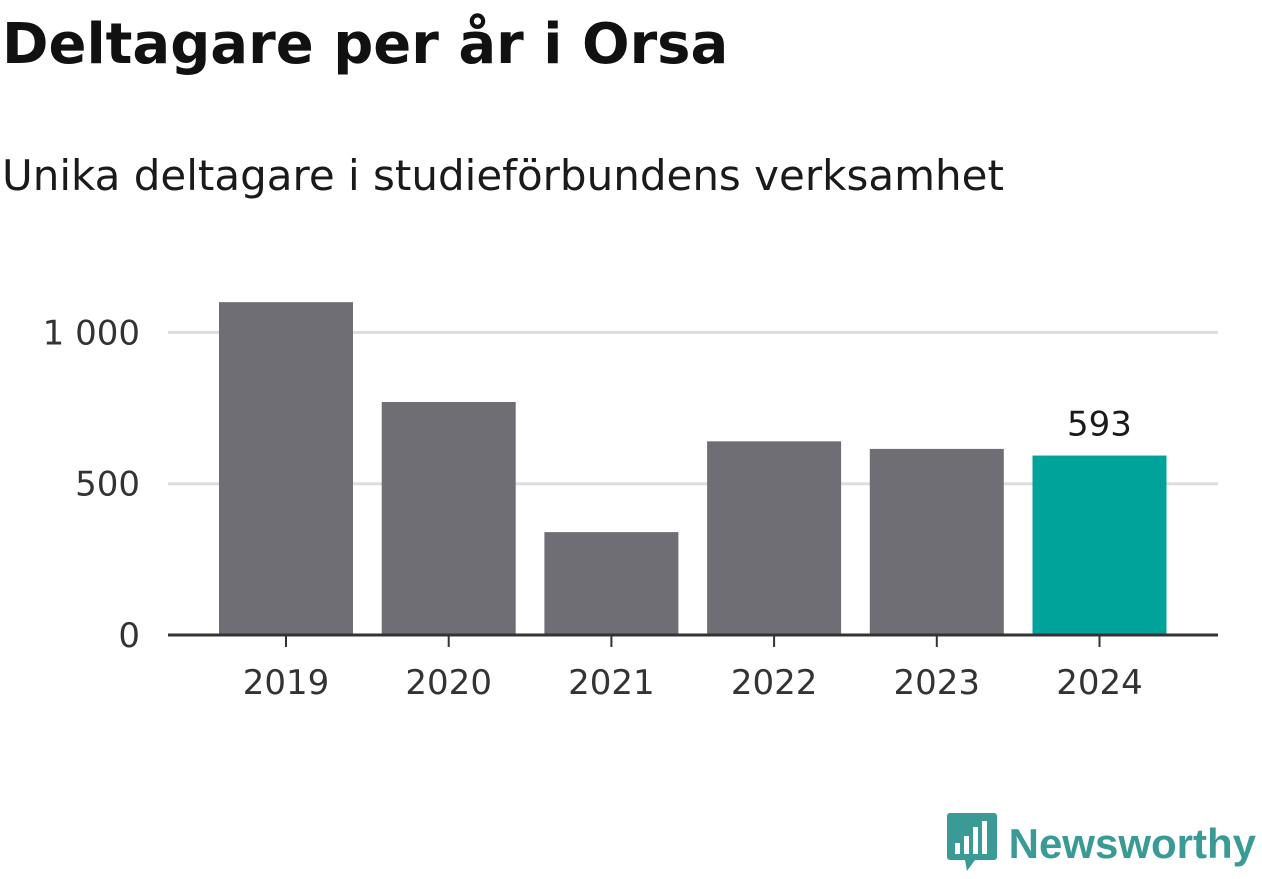  I want to click on brand-logo: Newsworthy, so click(1101, 844).